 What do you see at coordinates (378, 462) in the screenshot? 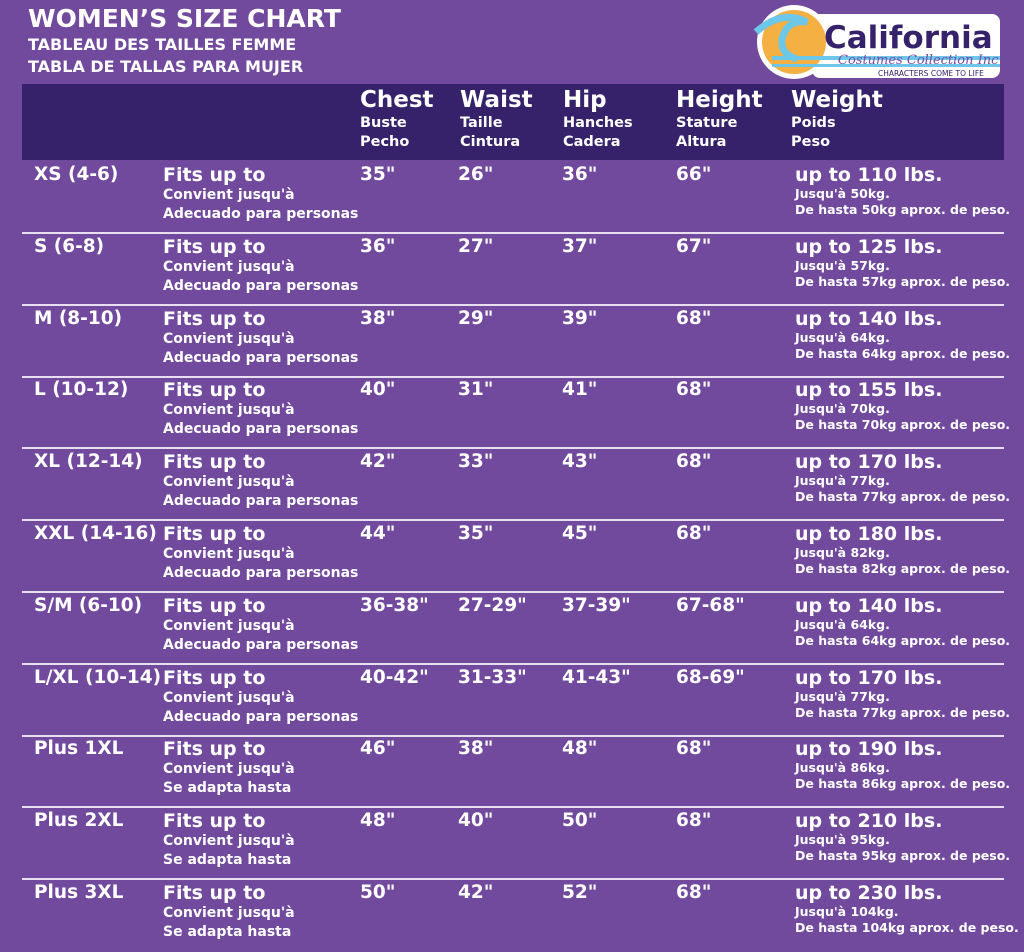
I see `chest-value: 42"` at bounding box center [378, 462].